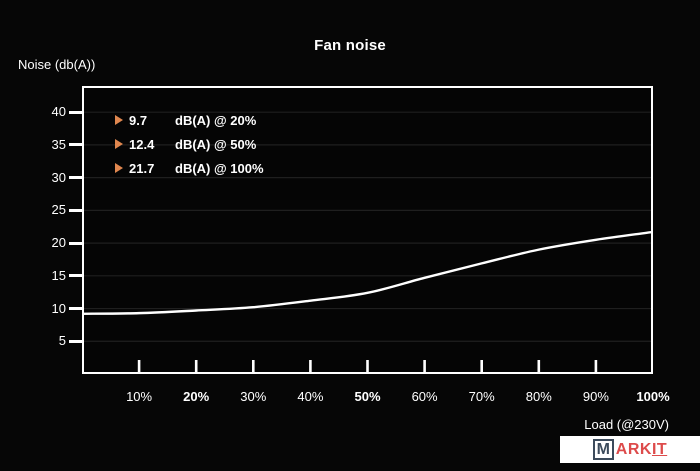  I want to click on x-tick-label: 20%, so click(196, 396).